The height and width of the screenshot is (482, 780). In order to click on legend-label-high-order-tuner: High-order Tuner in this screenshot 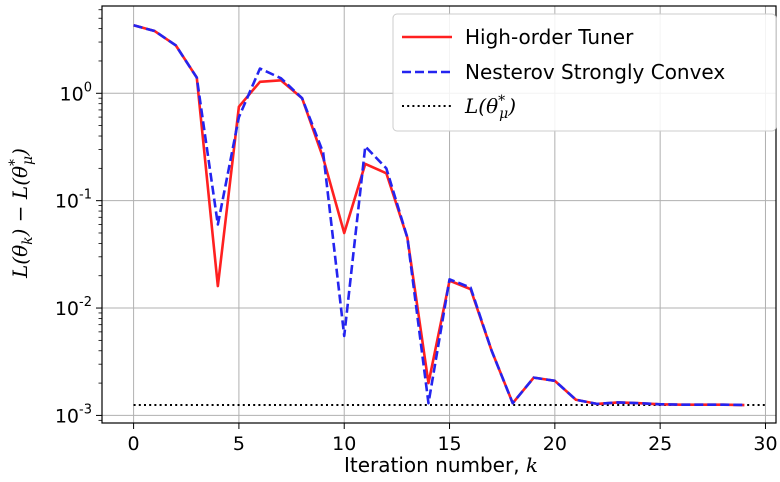, I will do `click(549, 37)`.